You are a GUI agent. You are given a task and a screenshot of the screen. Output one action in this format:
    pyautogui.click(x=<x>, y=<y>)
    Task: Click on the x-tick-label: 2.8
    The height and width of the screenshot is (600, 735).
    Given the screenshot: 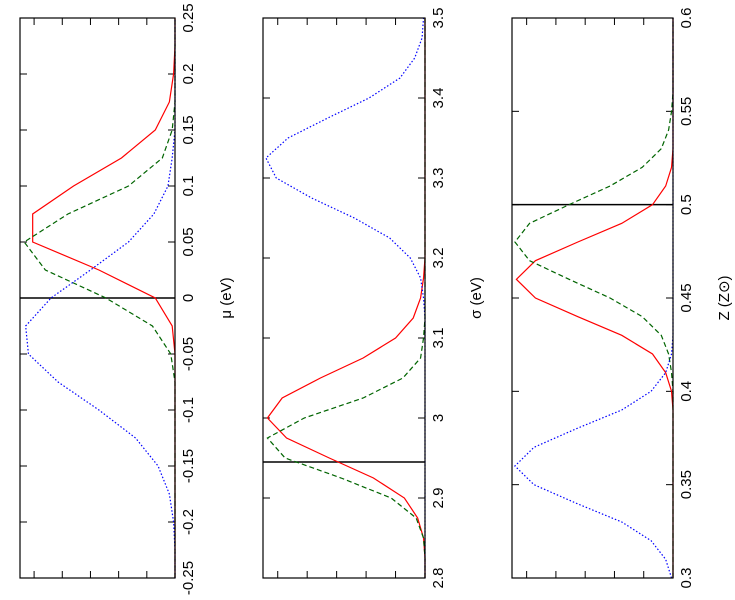 What is the action you would take?
    pyautogui.click(x=438, y=578)
    